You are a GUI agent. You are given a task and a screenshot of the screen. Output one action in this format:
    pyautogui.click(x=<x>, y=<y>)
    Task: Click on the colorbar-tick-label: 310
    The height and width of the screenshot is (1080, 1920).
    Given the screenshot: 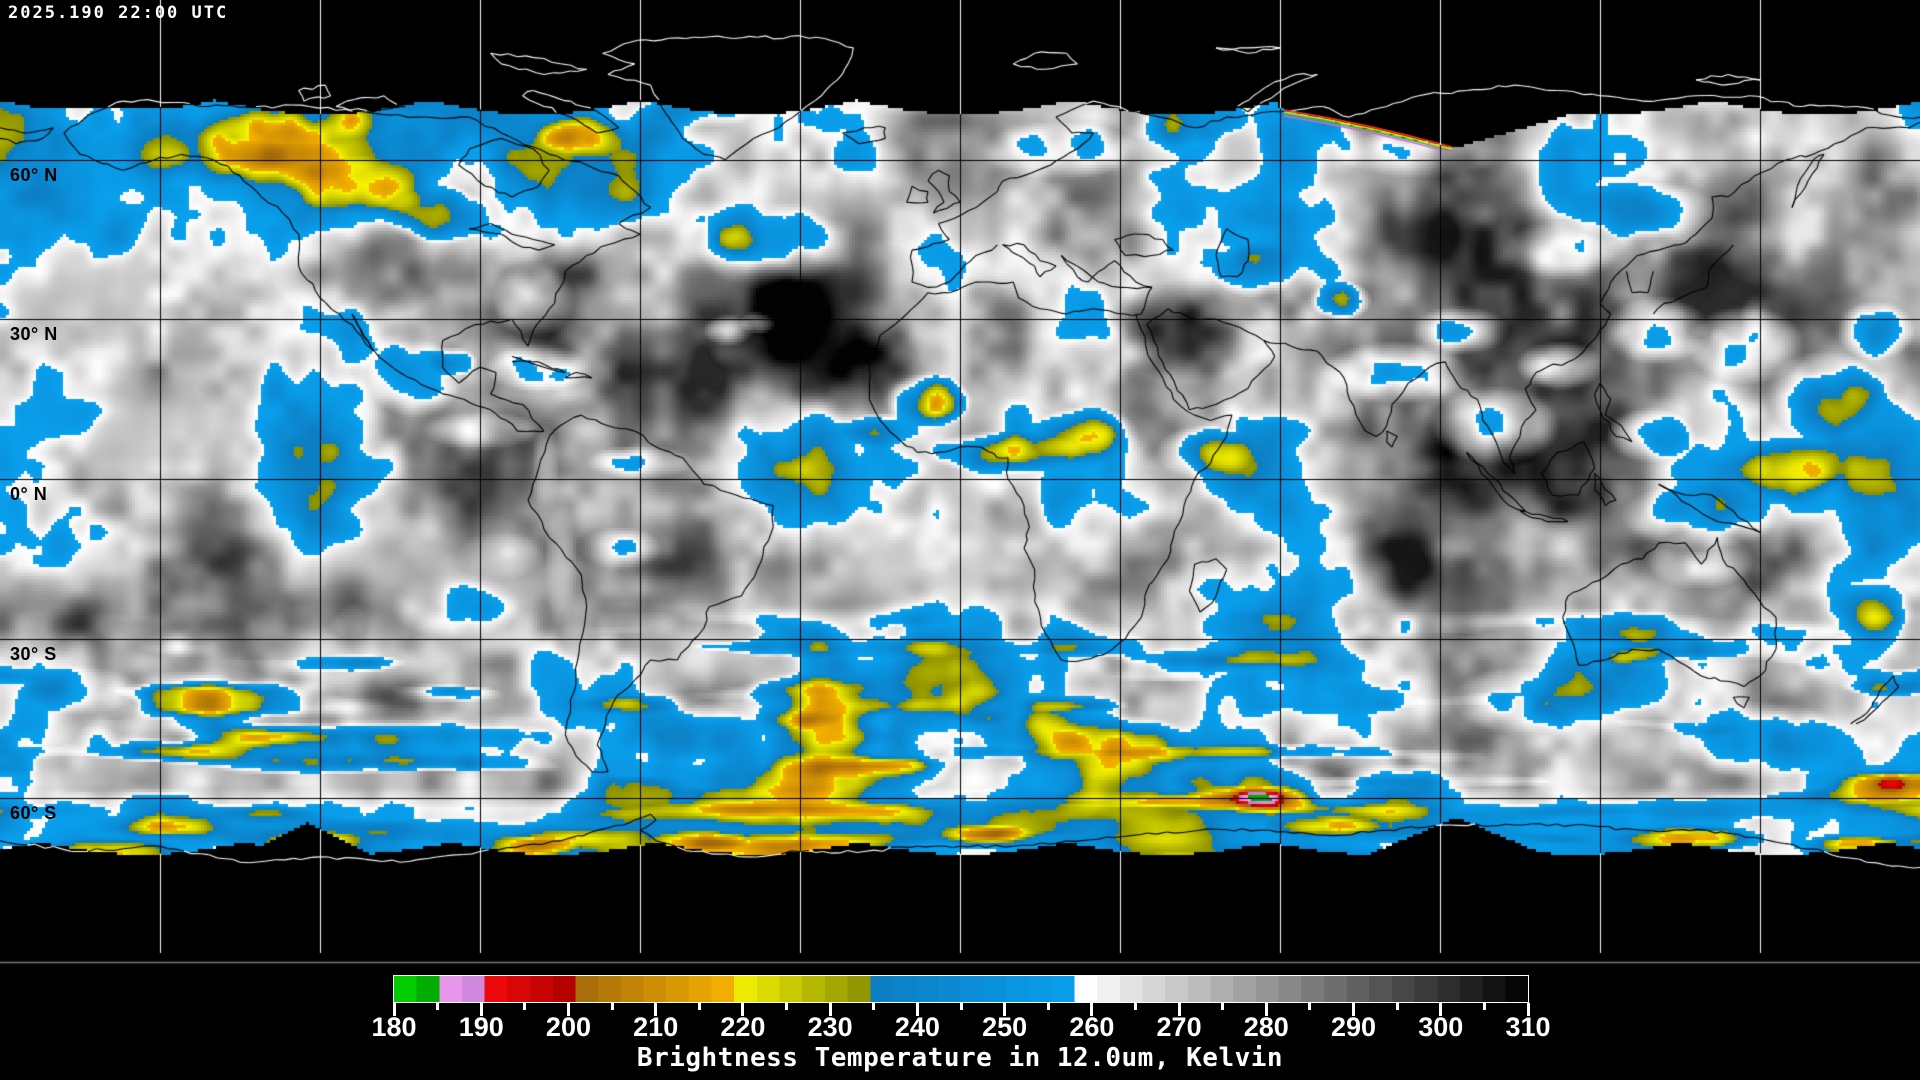 What is the action you would take?
    pyautogui.click(x=1528, y=1027)
    